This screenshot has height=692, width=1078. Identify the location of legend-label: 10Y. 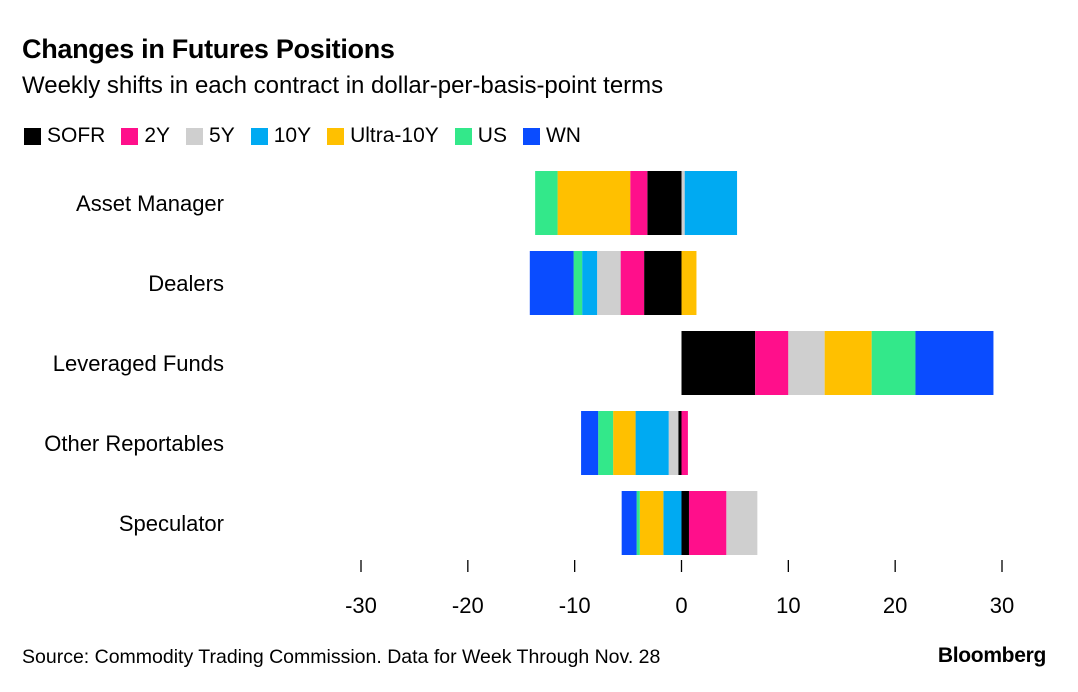
(292, 135).